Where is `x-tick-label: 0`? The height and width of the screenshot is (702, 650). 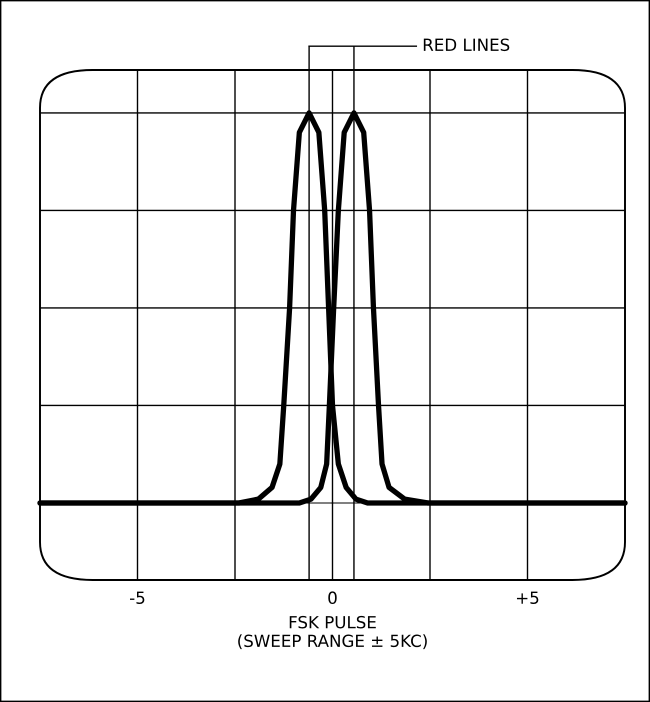
x-tick-label: 0 is located at coordinates (332, 597).